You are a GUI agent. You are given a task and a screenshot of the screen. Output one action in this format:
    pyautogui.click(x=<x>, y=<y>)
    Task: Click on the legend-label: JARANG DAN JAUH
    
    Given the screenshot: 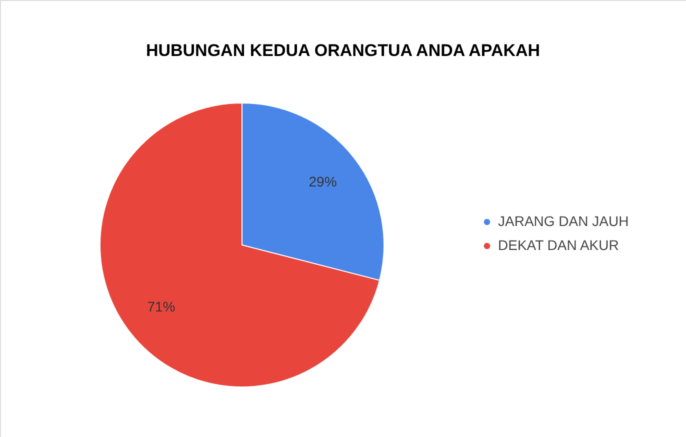 What is the action you would take?
    pyautogui.click(x=563, y=221)
    